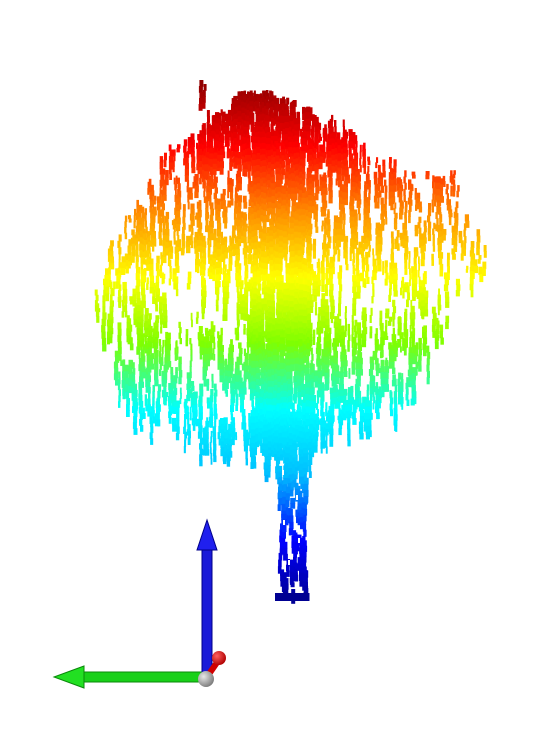 Image resolution: width=558 pixels, height=749 pixels. What do you see at coordinates (206, 679) in the screenshot?
I see `origin-sphere` at bounding box center [206, 679].